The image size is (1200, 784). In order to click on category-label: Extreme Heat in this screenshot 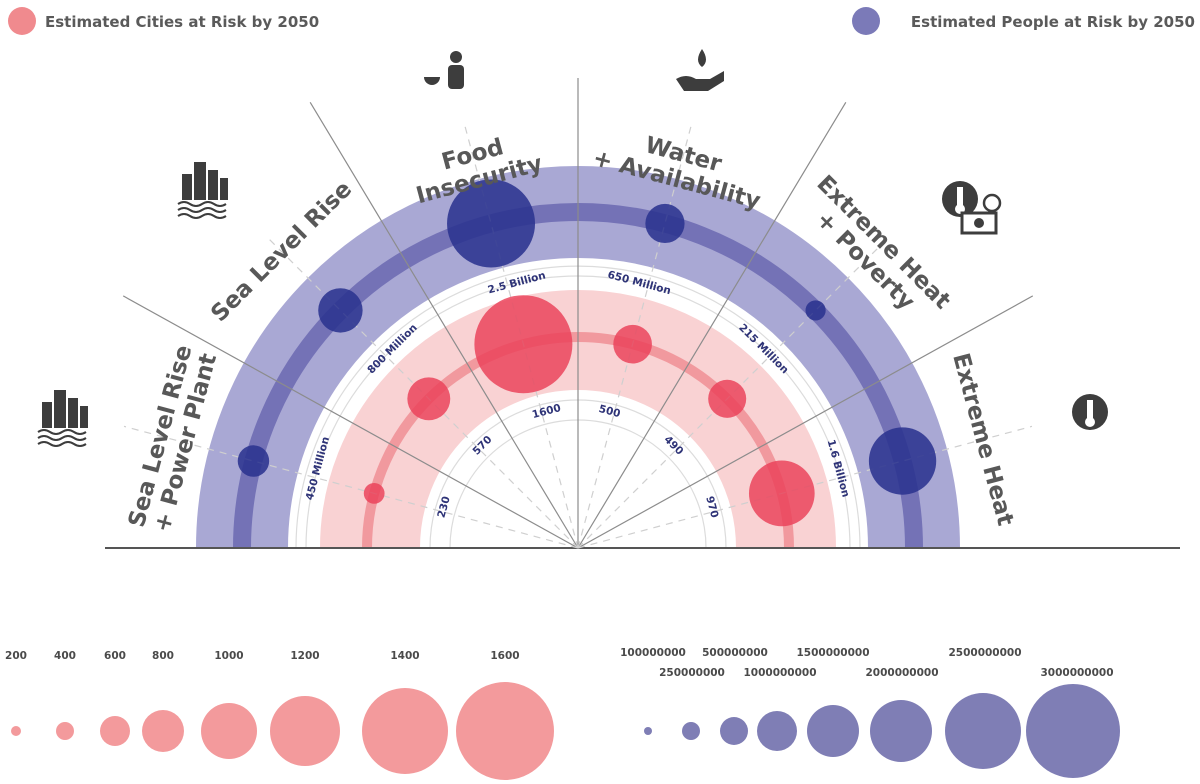, I will do `click(982, 440)`.